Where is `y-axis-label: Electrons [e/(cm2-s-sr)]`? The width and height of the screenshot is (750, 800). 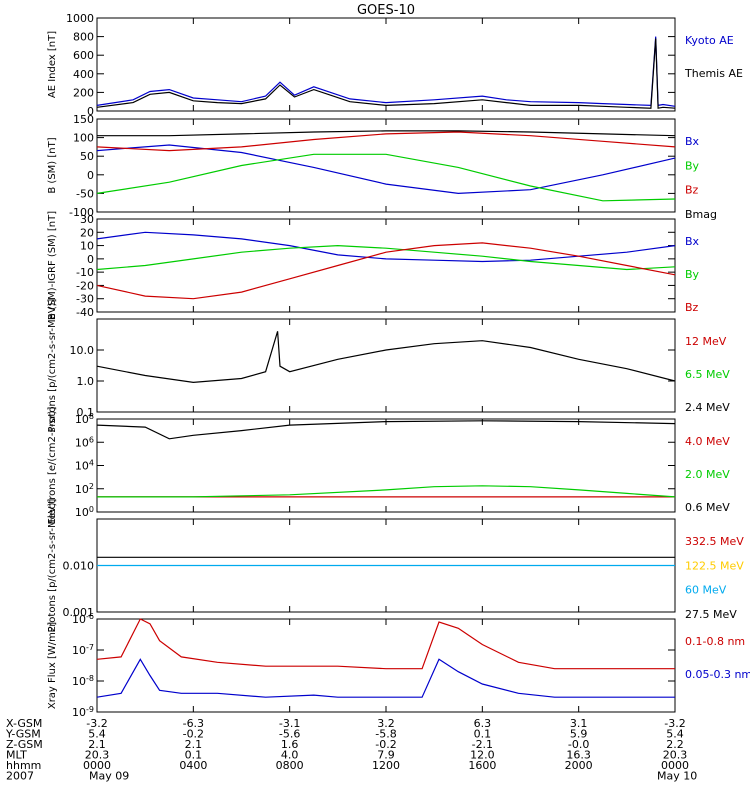 y-axis-label: Electrons [e/(cm2-s-sr)] is located at coordinates (52, 465).